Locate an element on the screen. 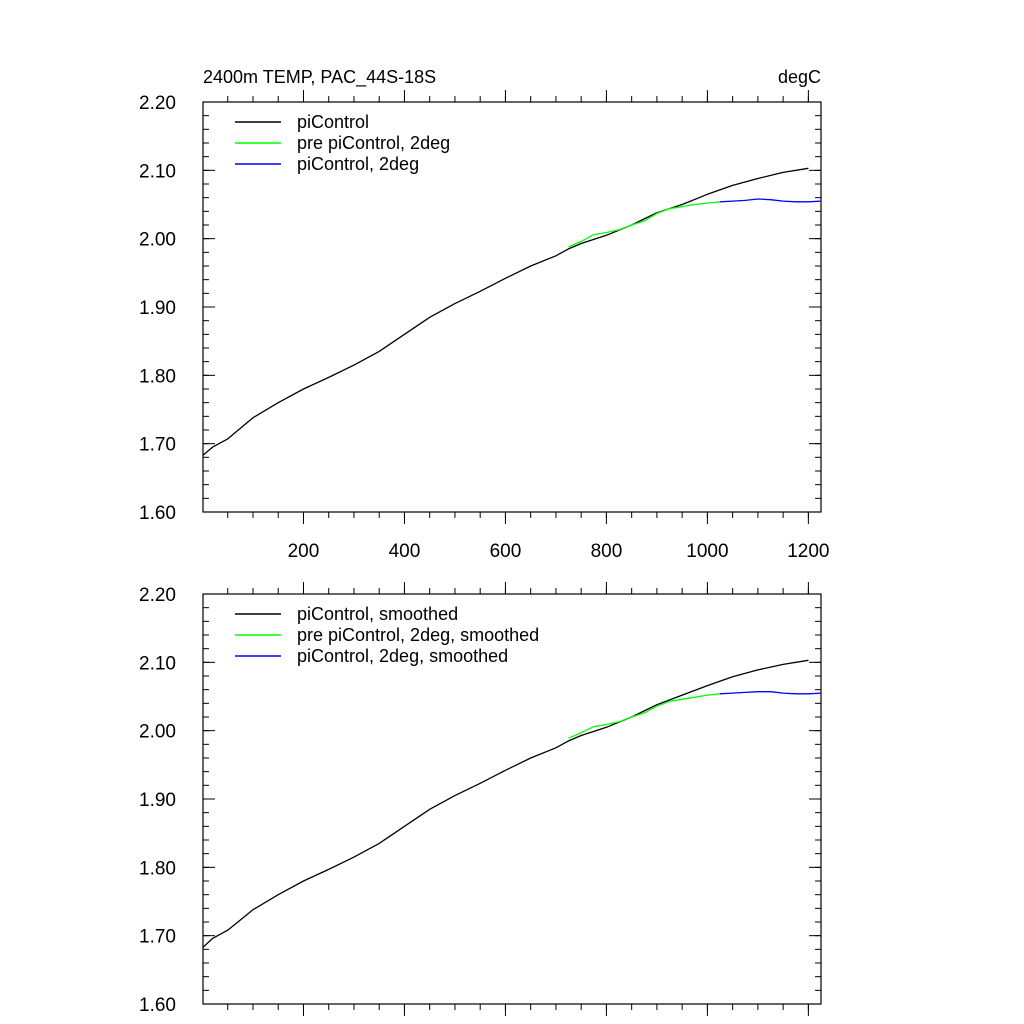 The width and height of the screenshot is (1024, 1024). x-tick-label: 1000 is located at coordinates (707, 551).